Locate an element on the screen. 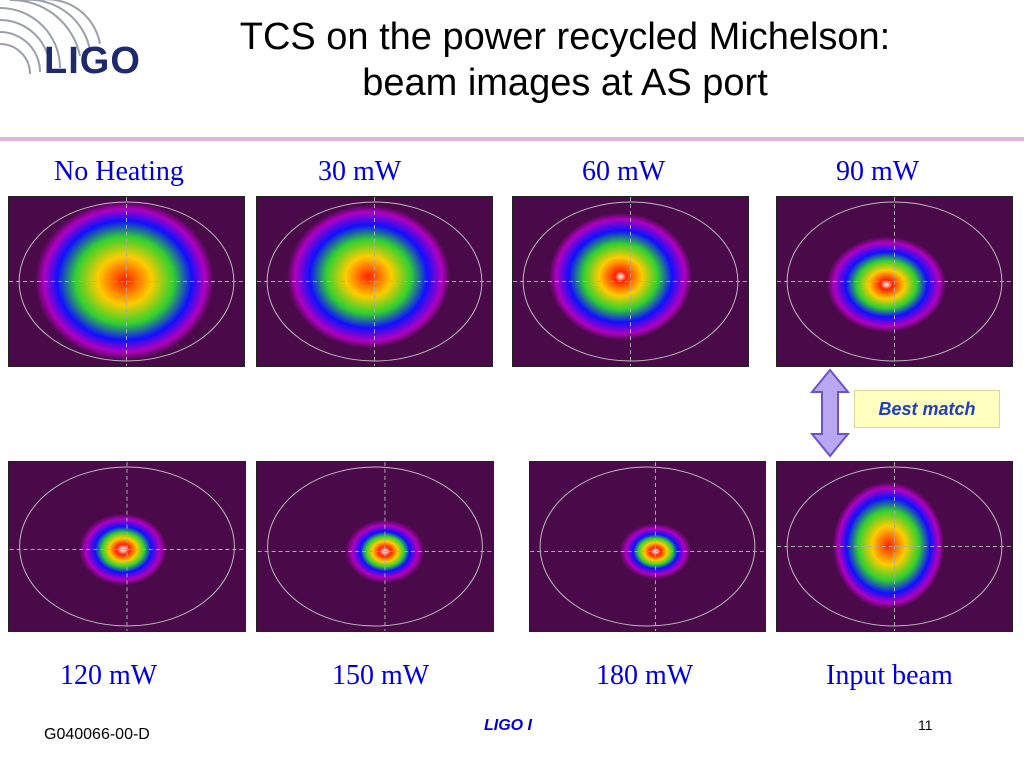 Image resolution: width=1024 pixels, height=768 pixels. title-line-2: beam images at AS port is located at coordinates (565, 83).